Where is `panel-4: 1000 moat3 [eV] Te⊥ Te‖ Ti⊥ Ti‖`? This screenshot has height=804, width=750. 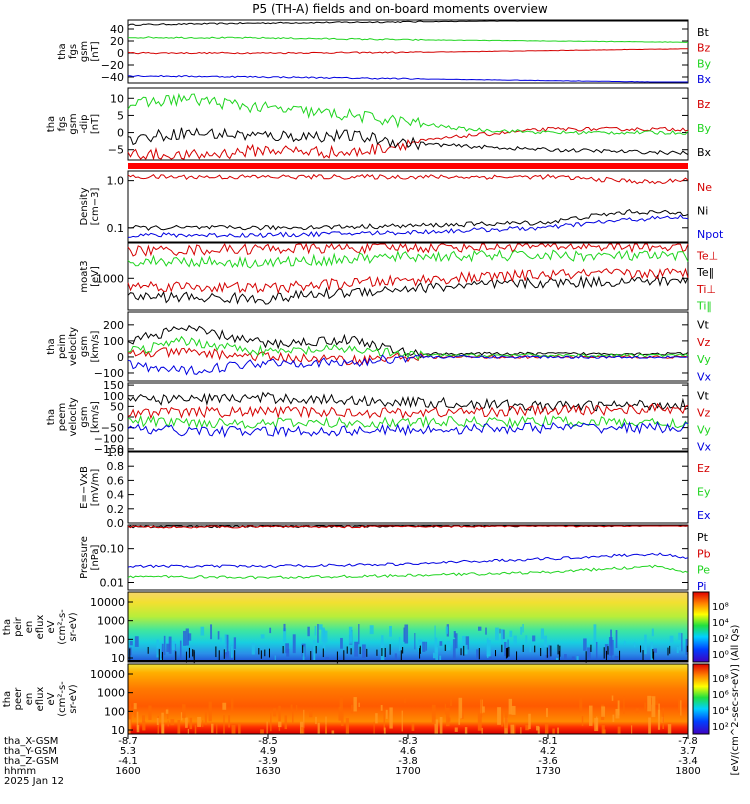
panel-4: 1000 moat3 [eV] Te⊥ Te‖ Ti⊥ Ti‖ is located at coordinates (398, 277).